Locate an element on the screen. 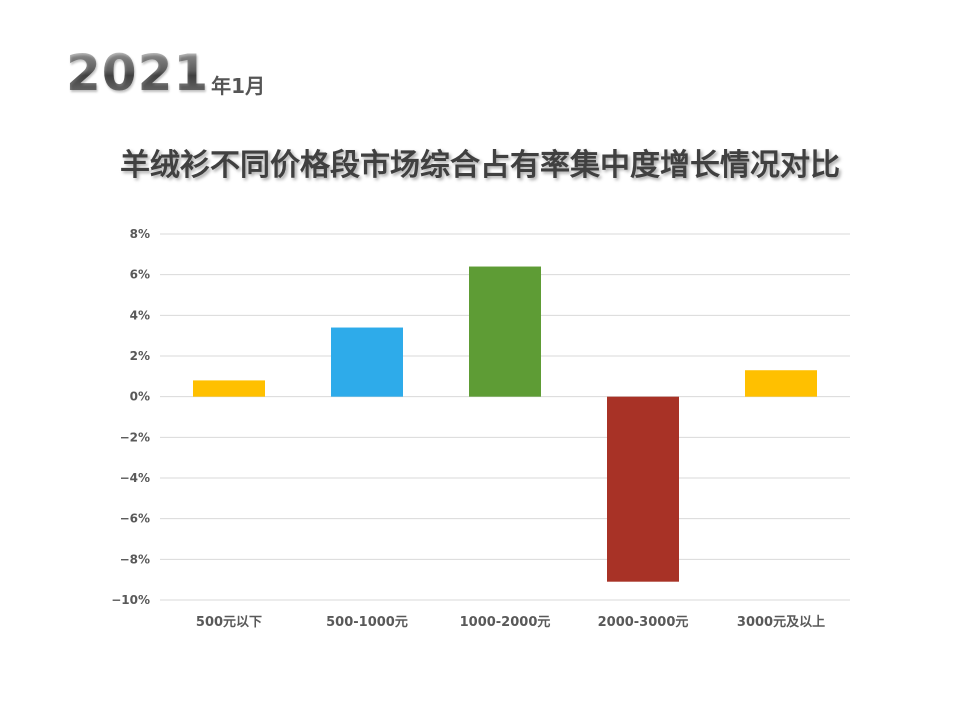 Image resolution: width=960 pixels, height=720 pixels. year-text: 2021 is located at coordinates (138, 73).